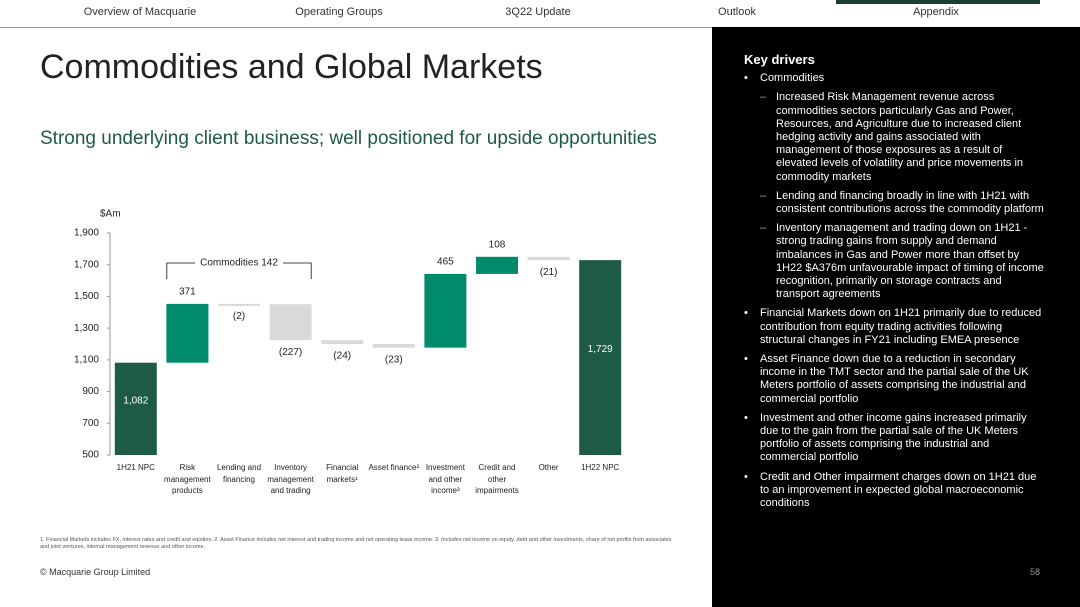 The height and width of the screenshot is (607, 1080). Describe the element at coordinates (779, 59) in the screenshot. I see `panel-title: Key drivers` at that location.